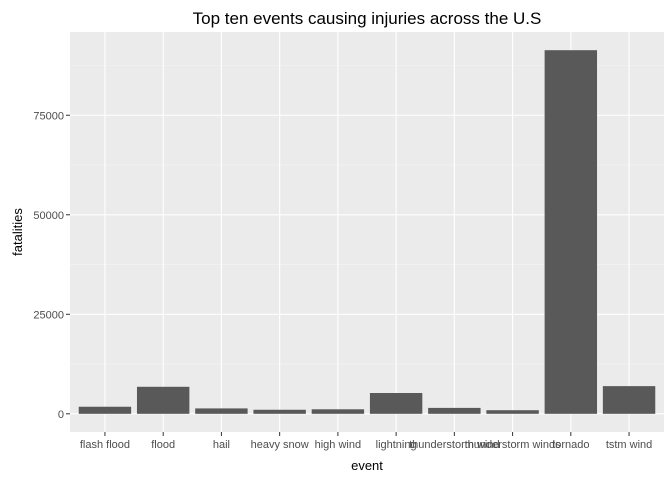  I want to click on x-tick-label: flood, so click(163, 445).